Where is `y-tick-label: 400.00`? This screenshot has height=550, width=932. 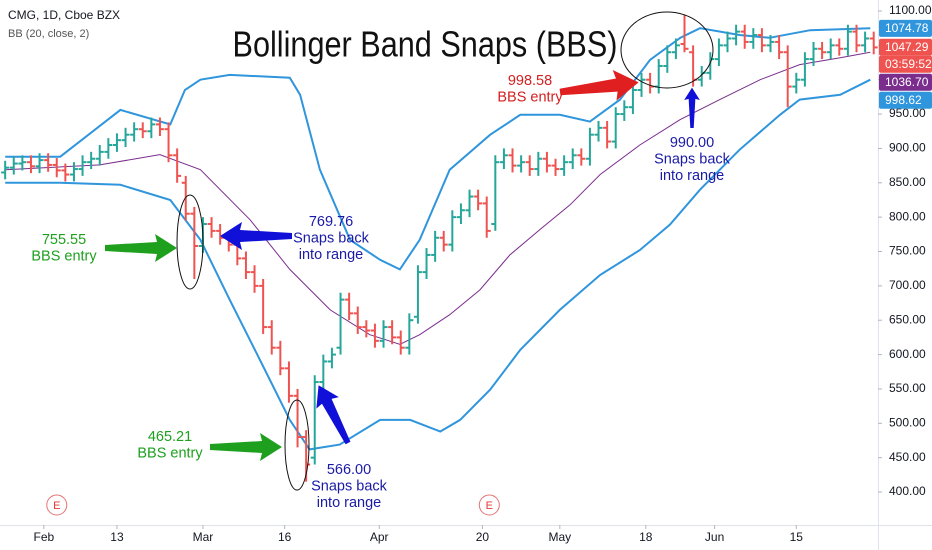 y-tick-label: 400.00 is located at coordinates (907, 491).